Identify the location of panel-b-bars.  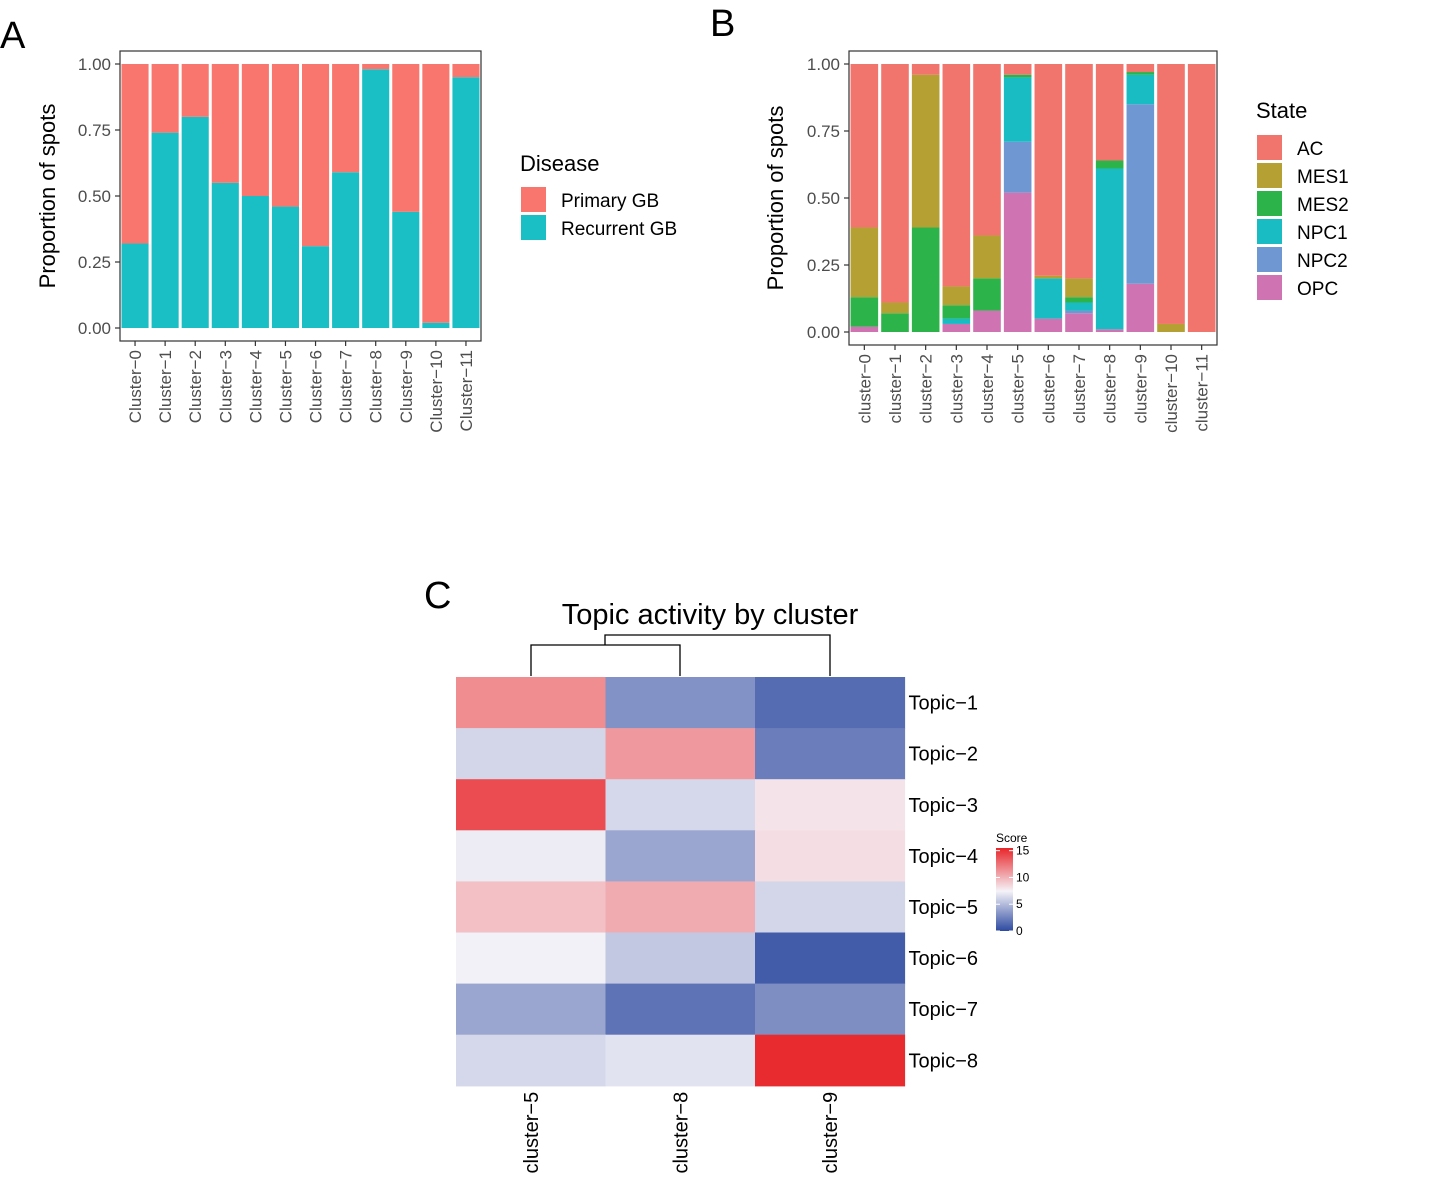
(1033, 198).